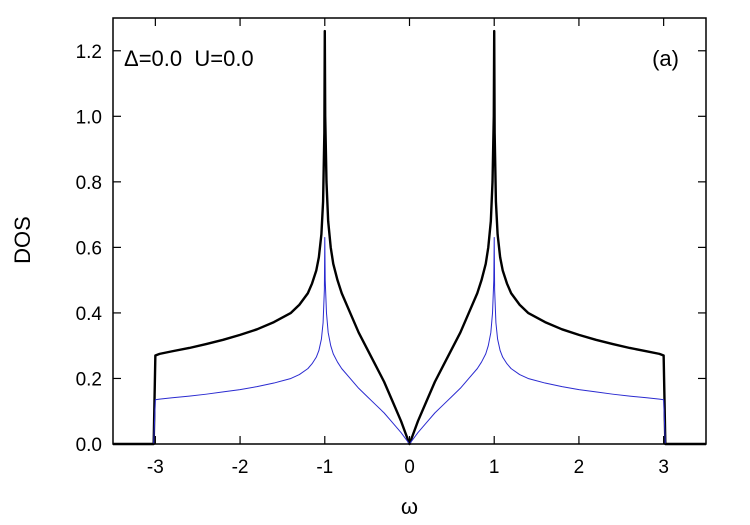  Describe the element at coordinates (89, 445) in the screenshot. I see `y-tick-label: 0.0` at that location.